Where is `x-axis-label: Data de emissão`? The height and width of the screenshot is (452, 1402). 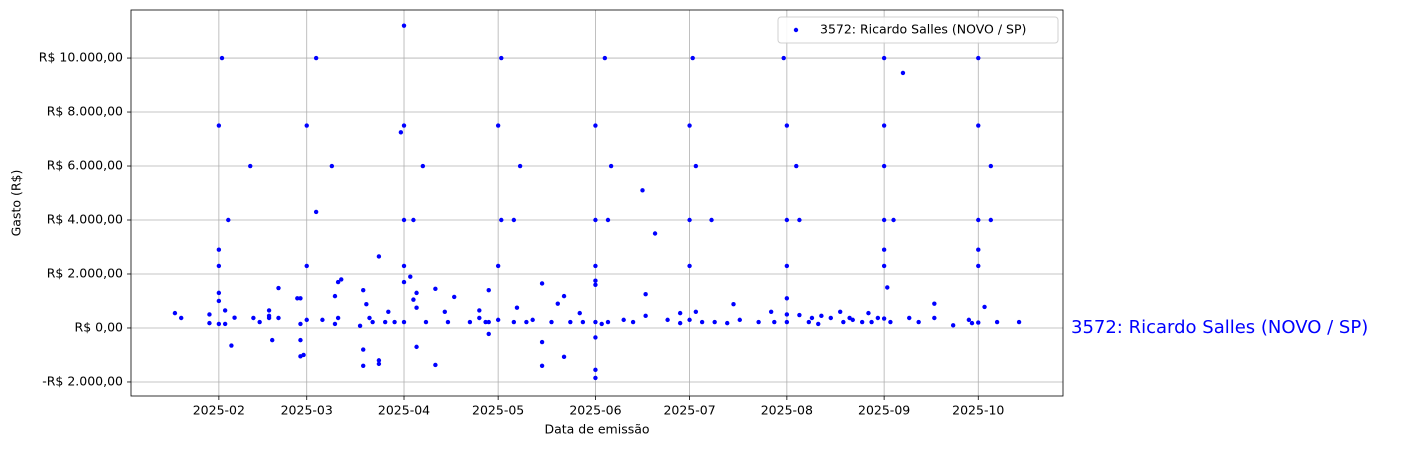 x-axis-label: Data de emissão is located at coordinates (596, 429).